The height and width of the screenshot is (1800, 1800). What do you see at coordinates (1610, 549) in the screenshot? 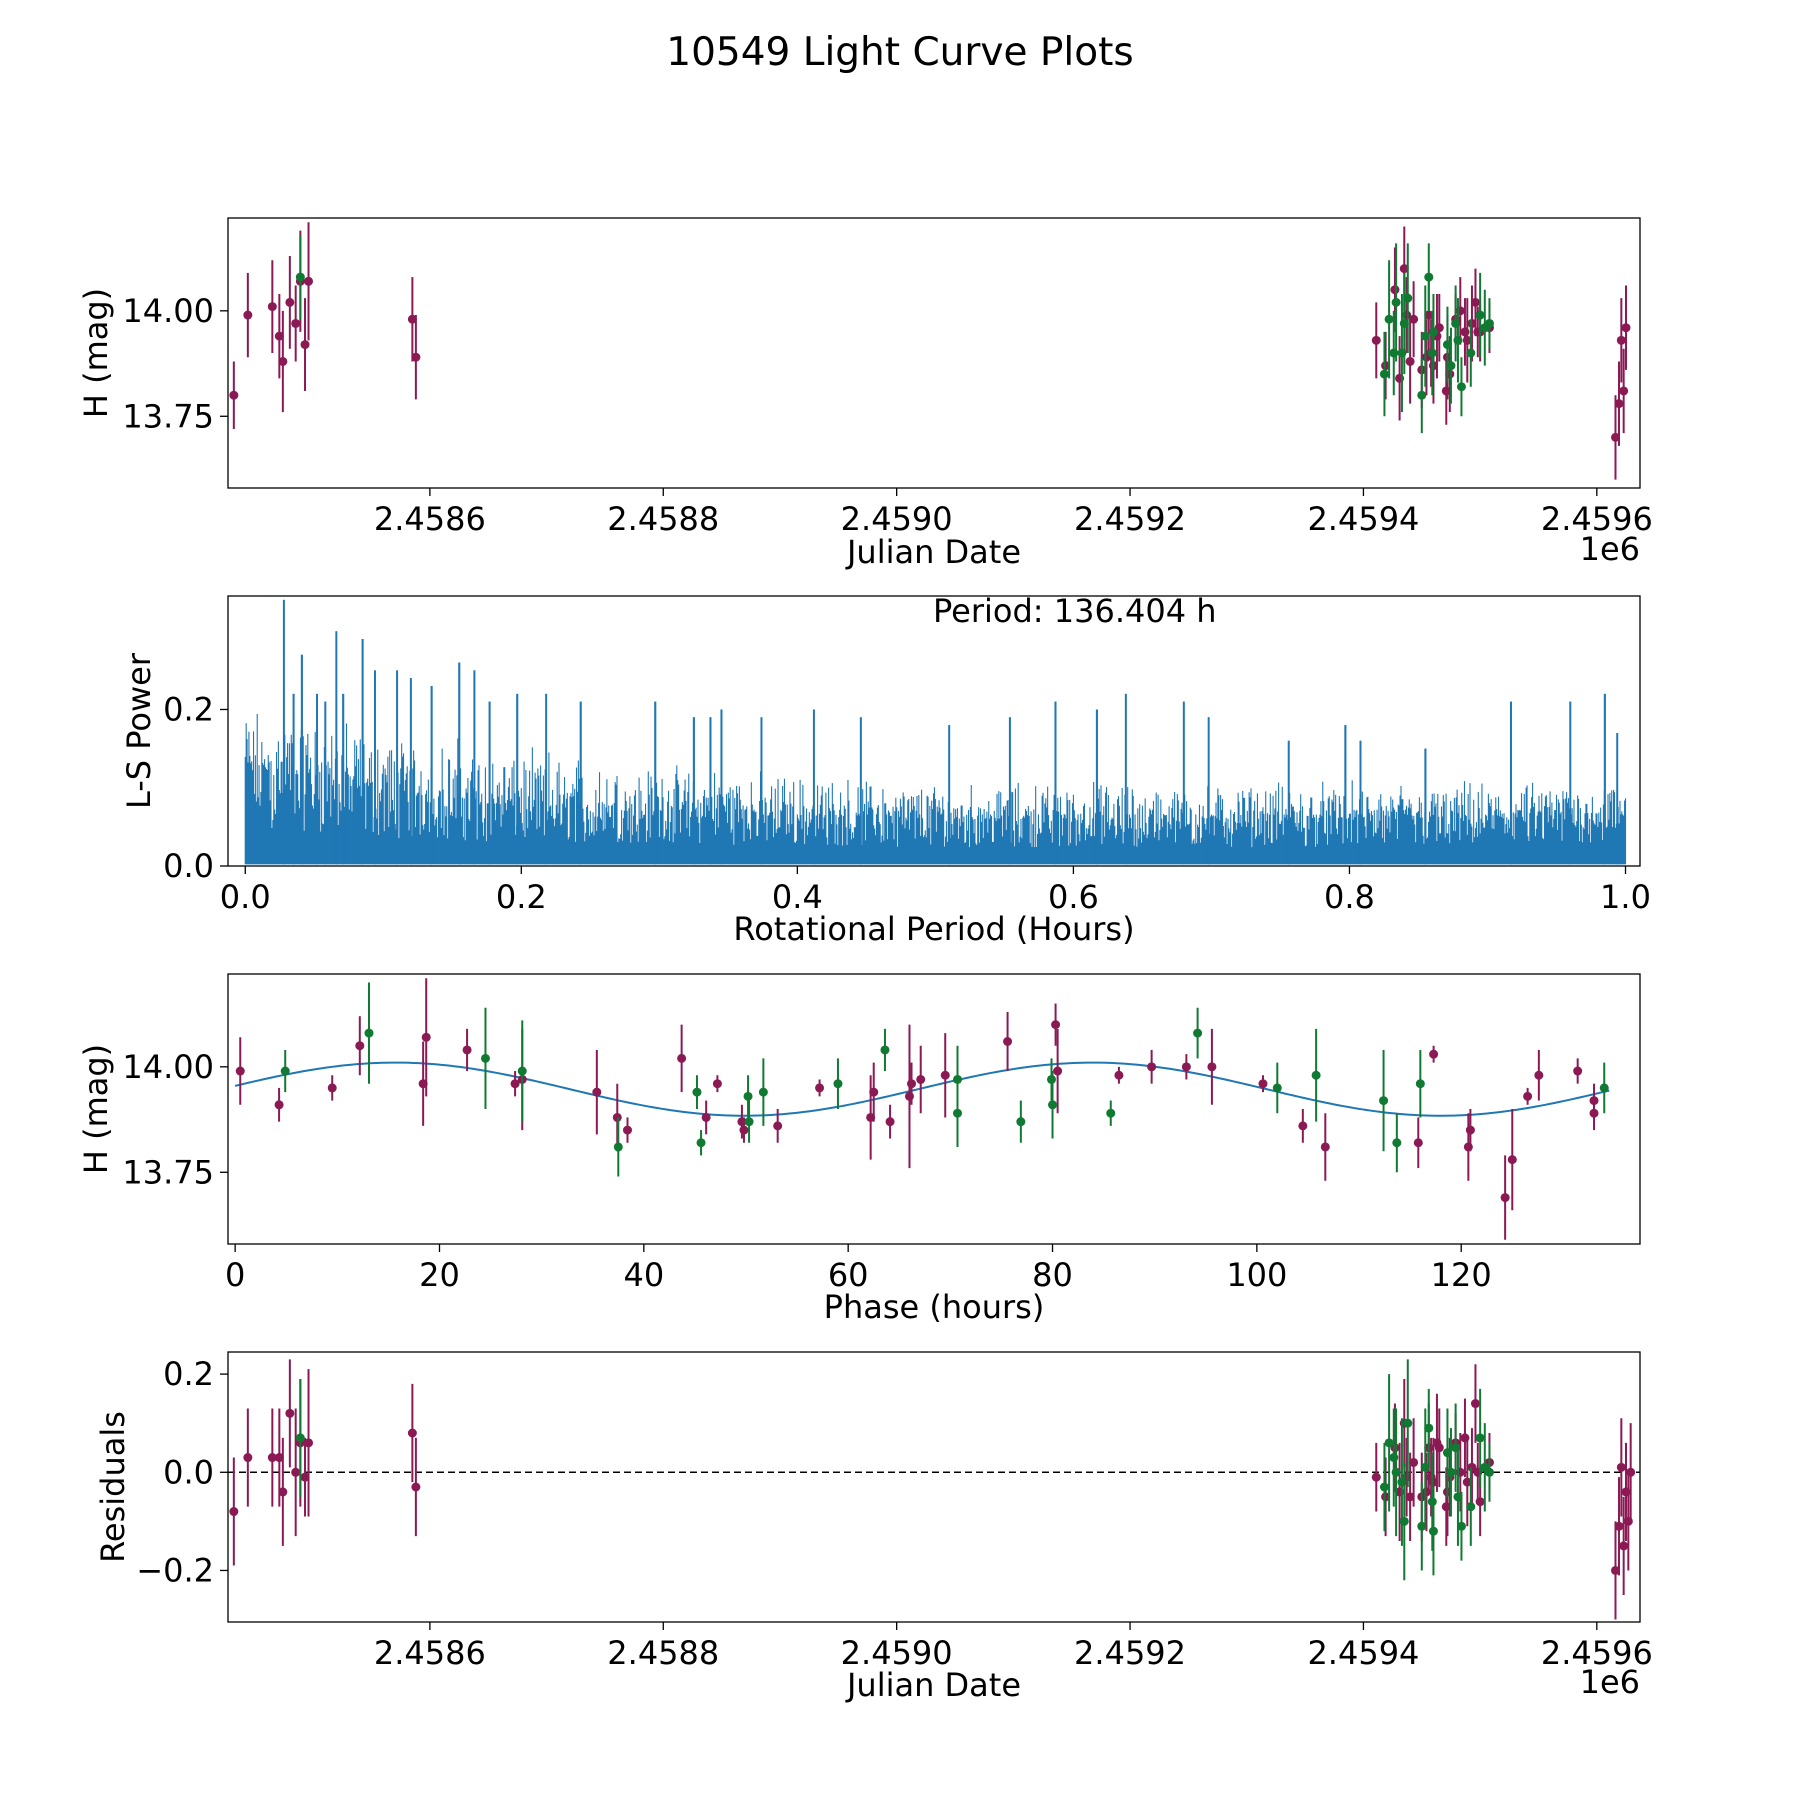
I see `x-offset-label-lightcurve: 1e6` at bounding box center [1610, 549].